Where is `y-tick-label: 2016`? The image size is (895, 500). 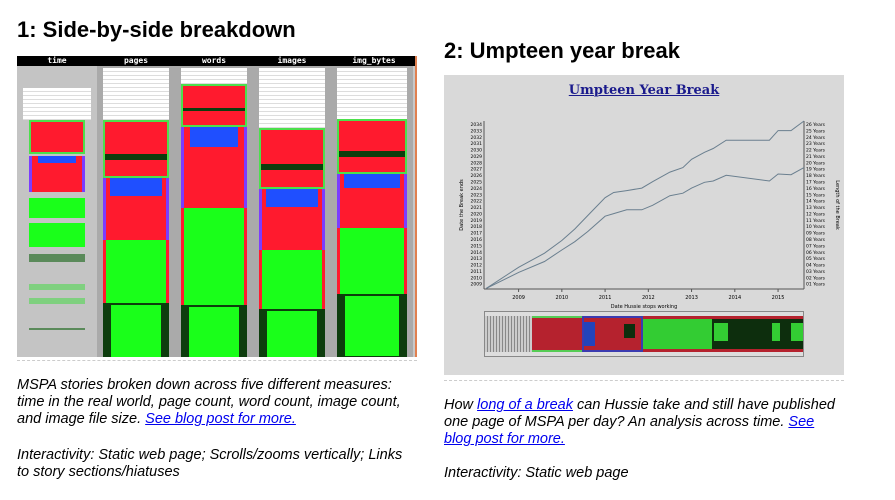 y-tick-label: 2016 is located at coordinates (477, 240).